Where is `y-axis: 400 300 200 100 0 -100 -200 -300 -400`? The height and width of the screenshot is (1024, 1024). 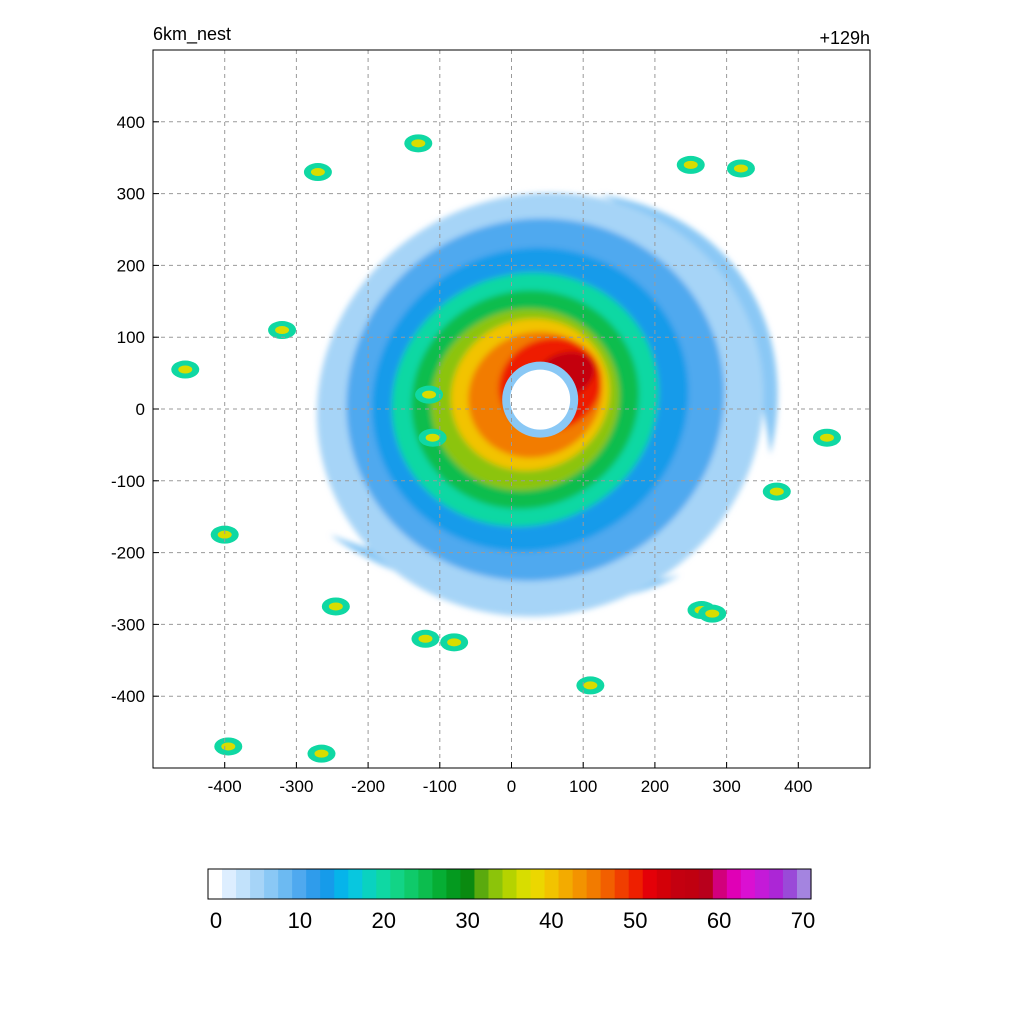 y-axis: 400 300 200 100 0 -100 -200 -300 -400 is located at coordinates (135, 409).